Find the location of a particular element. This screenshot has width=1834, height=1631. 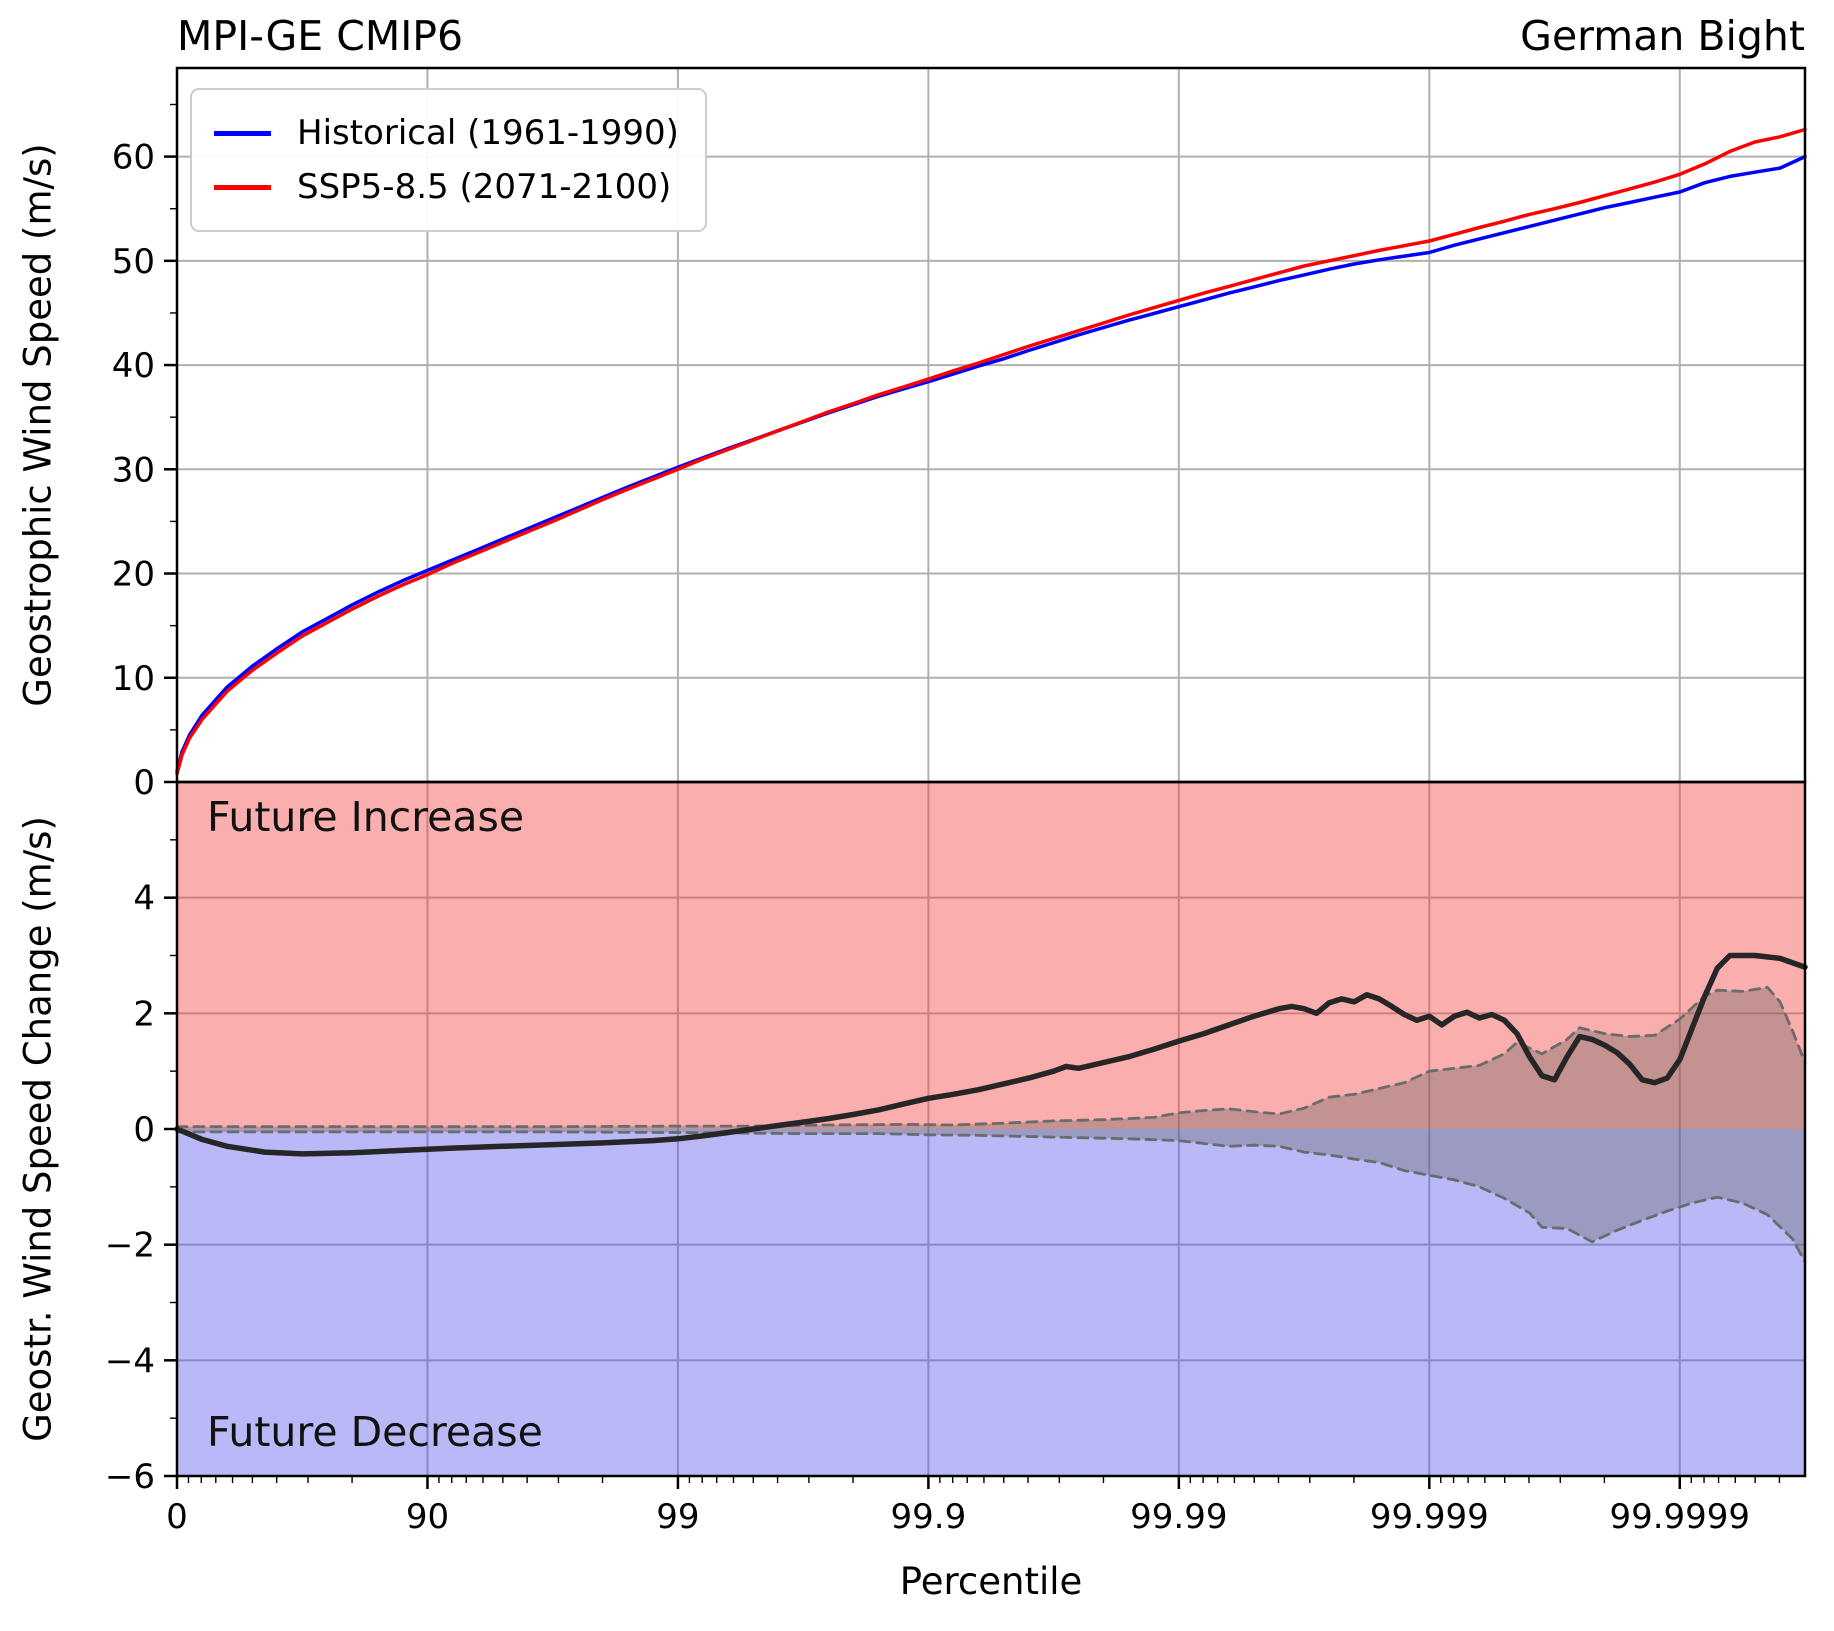

bottom-y-tick-label: −4 is located at coordinates (130, 1361).